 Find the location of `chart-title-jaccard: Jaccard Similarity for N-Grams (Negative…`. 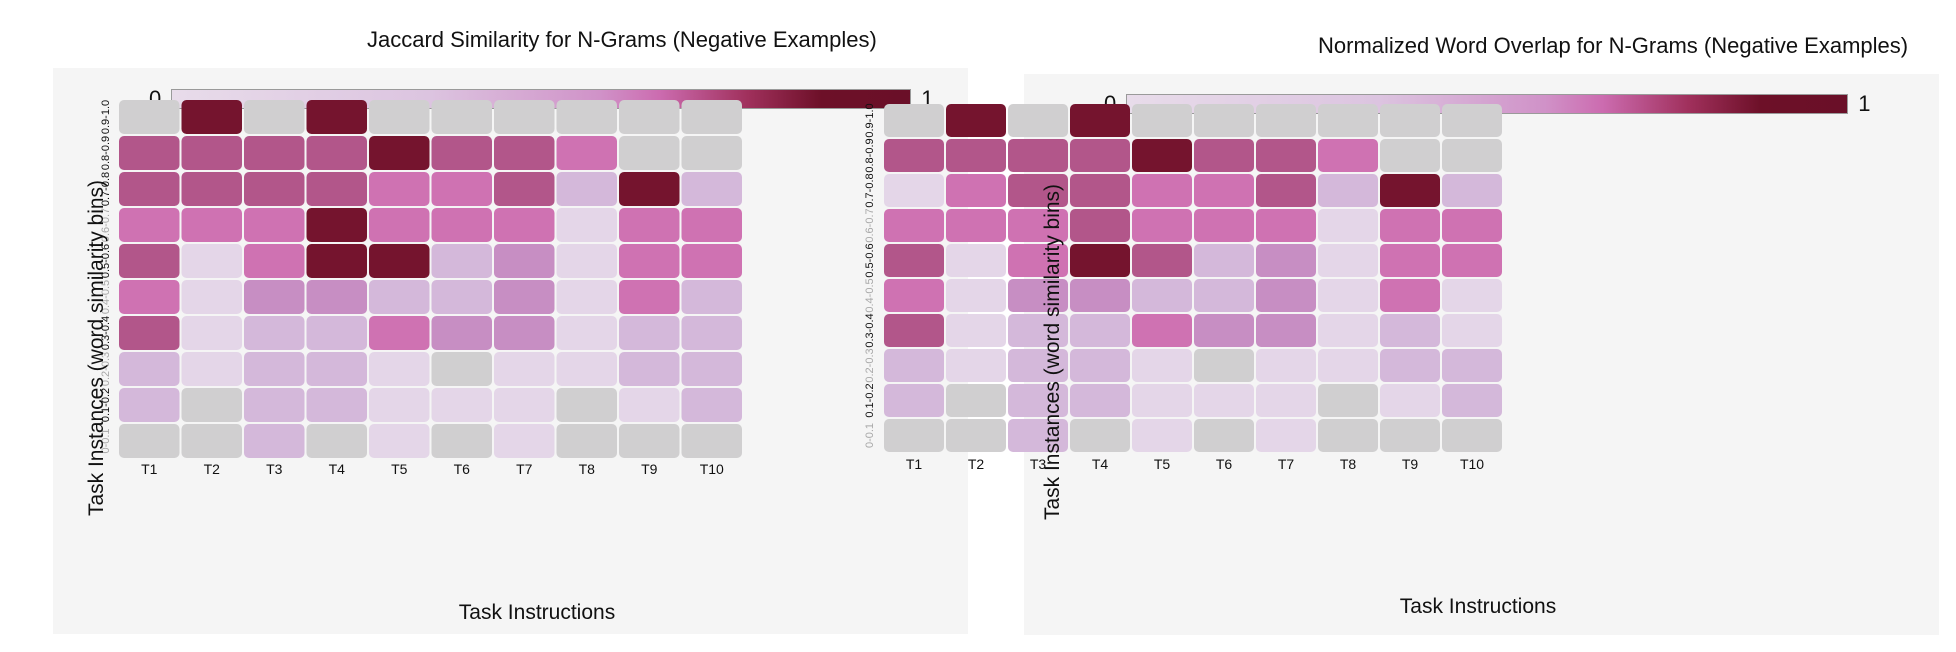

chart-title-jaccard: Jaccard Similarity for N-Grams (Negative… is located at coordinates (622, 39).